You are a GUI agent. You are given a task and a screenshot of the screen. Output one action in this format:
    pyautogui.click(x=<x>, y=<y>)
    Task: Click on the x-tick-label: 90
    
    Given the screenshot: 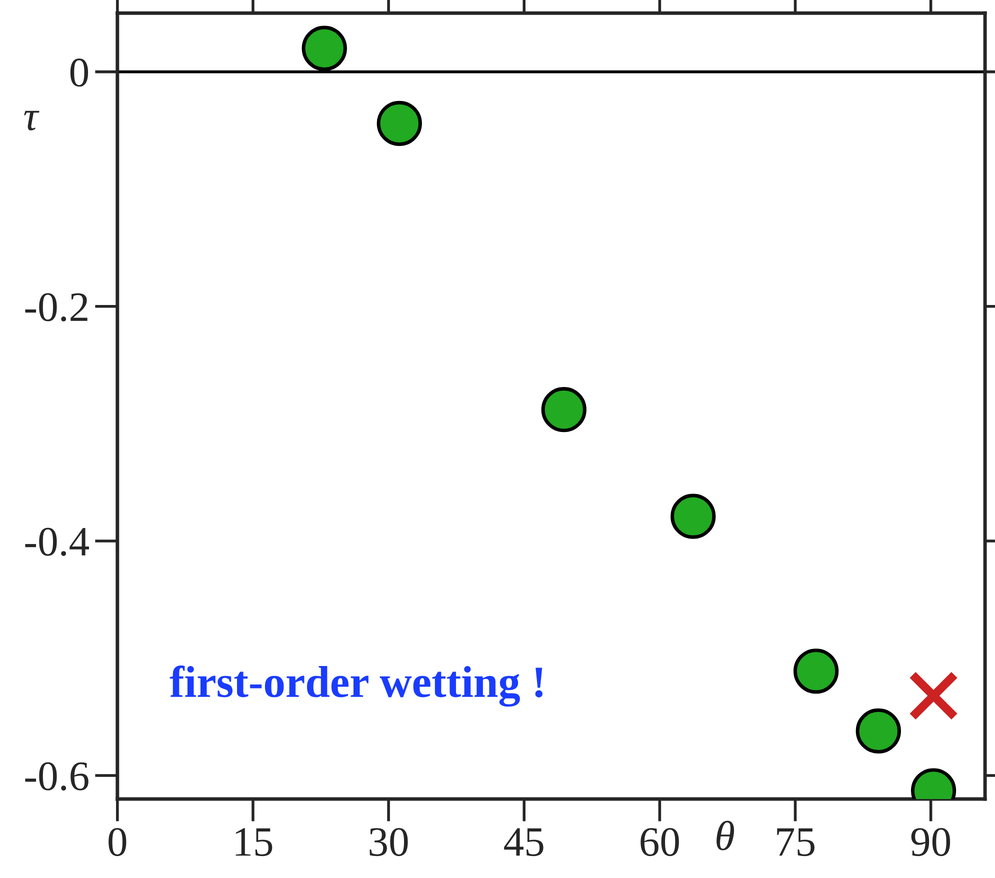 What is the action you would take?
    pyautogui.click(x=930, y=842)
    